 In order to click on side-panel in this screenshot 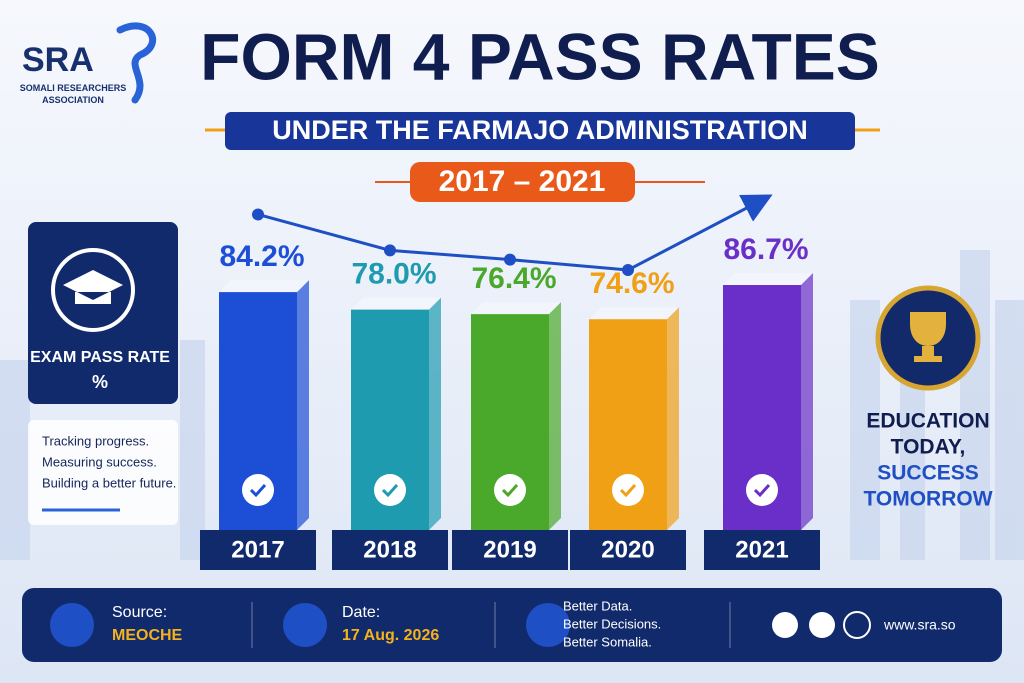, I will do `click(103, 313)`.